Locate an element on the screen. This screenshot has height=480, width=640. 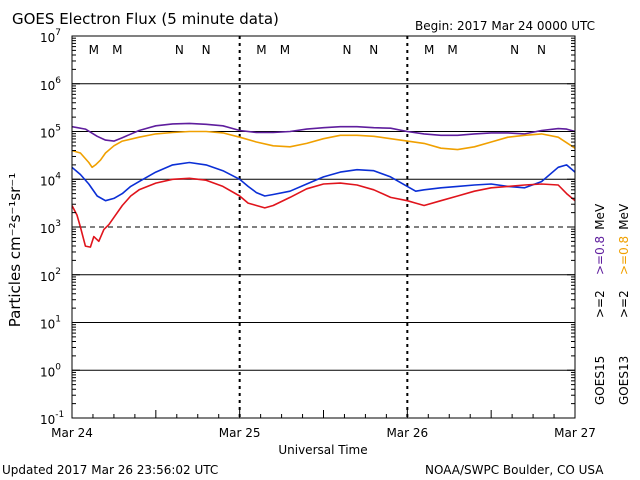
y-tick-exponent: 6 is located at coordinates (58, 81).